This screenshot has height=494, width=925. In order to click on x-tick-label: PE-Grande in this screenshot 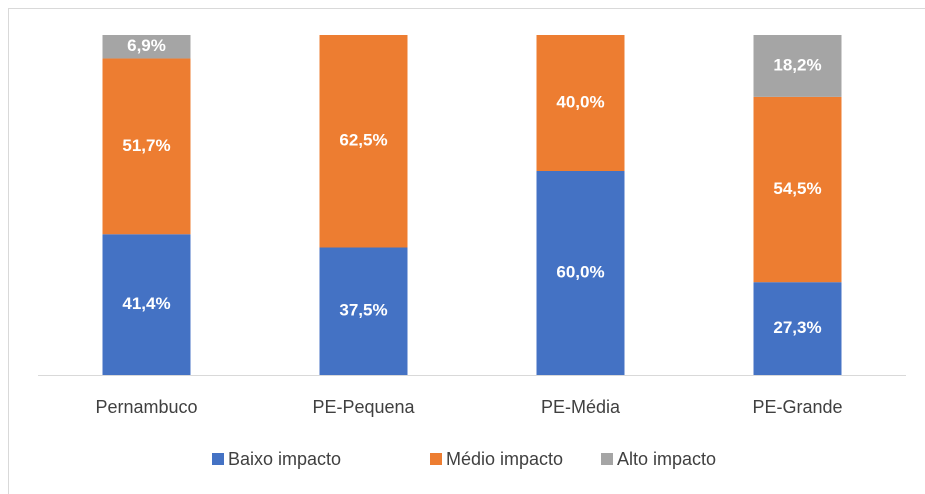, I will do `click(797, 407)`.